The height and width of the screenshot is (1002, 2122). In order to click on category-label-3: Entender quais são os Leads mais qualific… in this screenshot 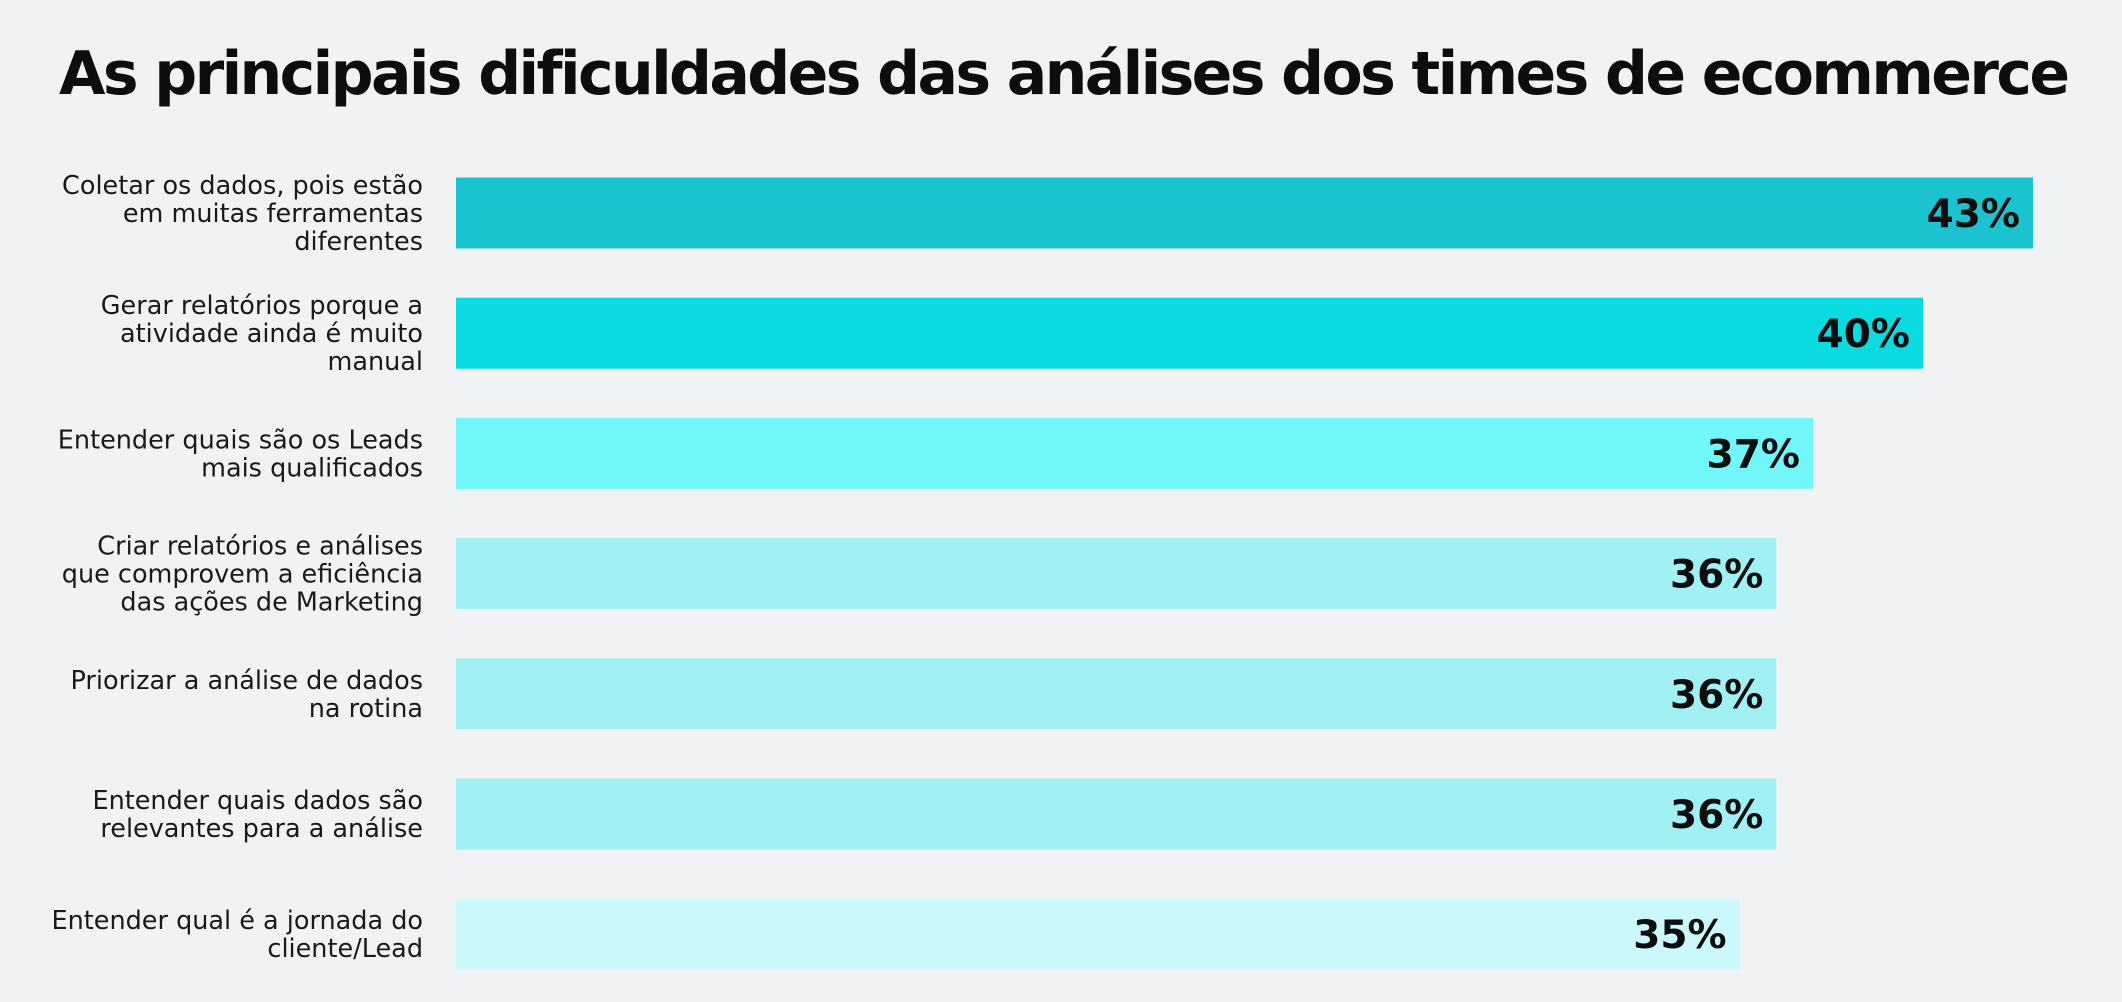, I will do `click(240, 454)`.